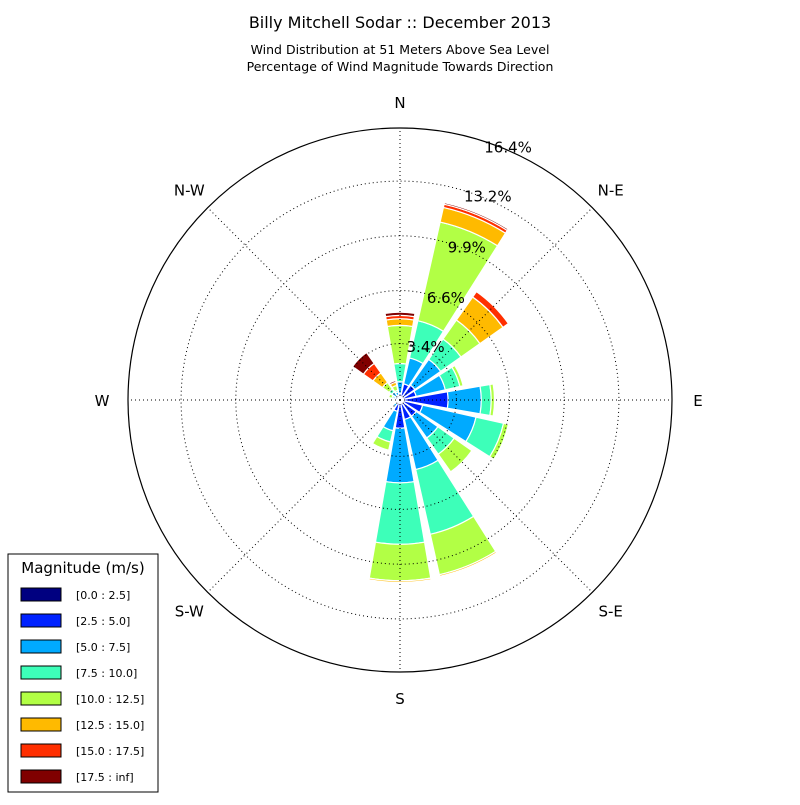  Describe the element at coordinates (488, 197) in the screenshot. I see `radial-tick-label-3: 13.2%` at that location.